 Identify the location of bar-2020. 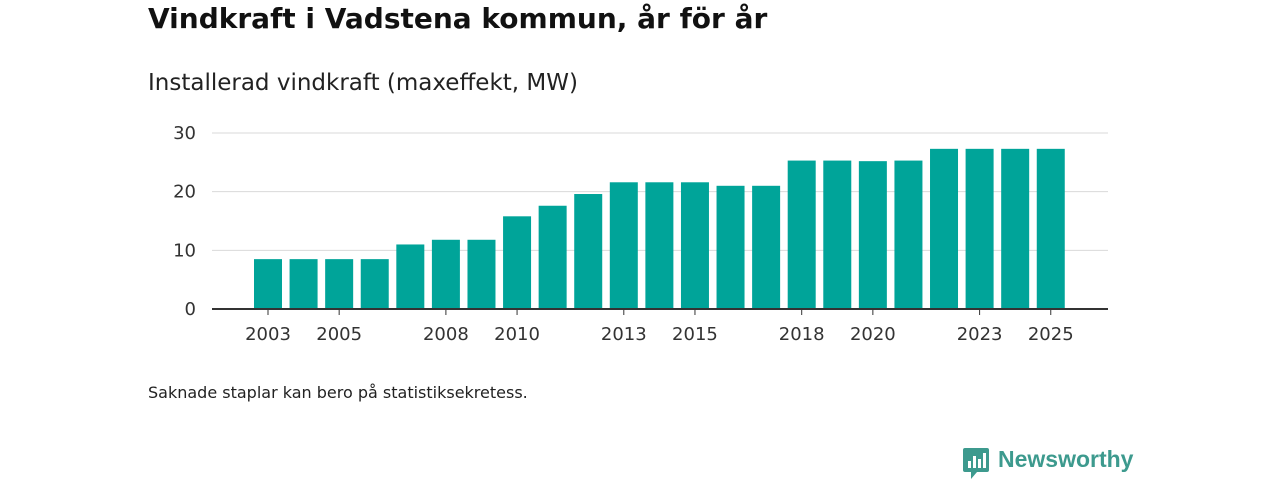
(872, 235).